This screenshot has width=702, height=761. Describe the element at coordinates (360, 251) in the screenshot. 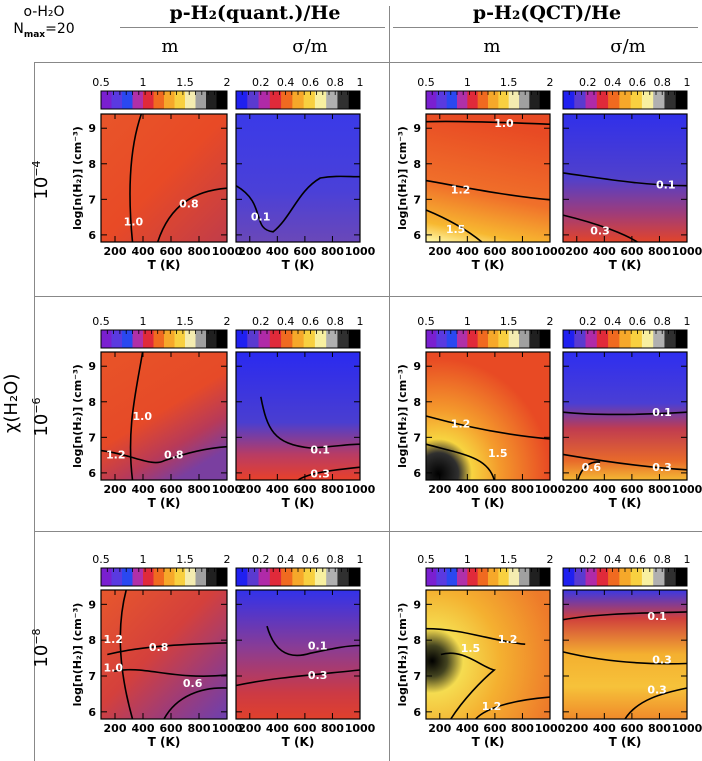

I see `x-tick-label-0-1: 1000` at that location.